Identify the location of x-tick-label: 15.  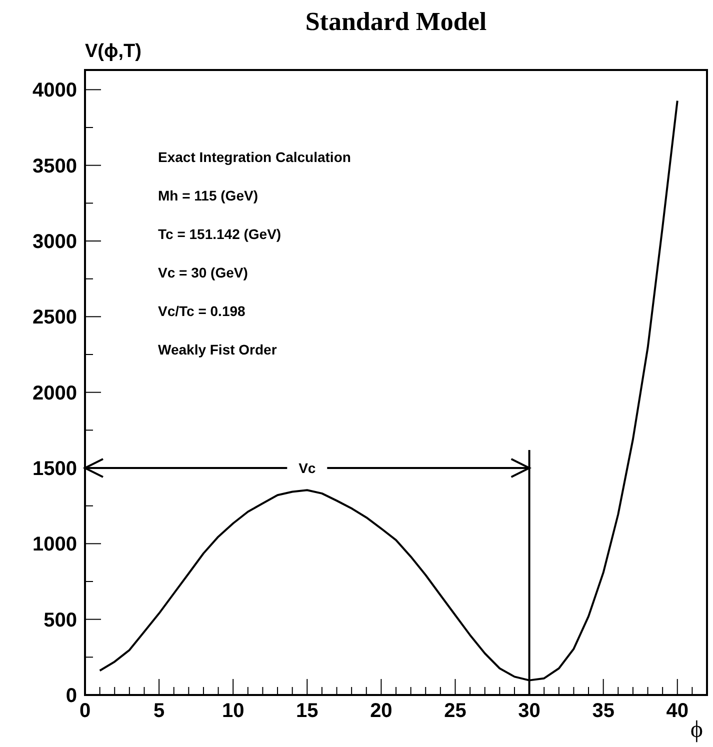
(307, 711).